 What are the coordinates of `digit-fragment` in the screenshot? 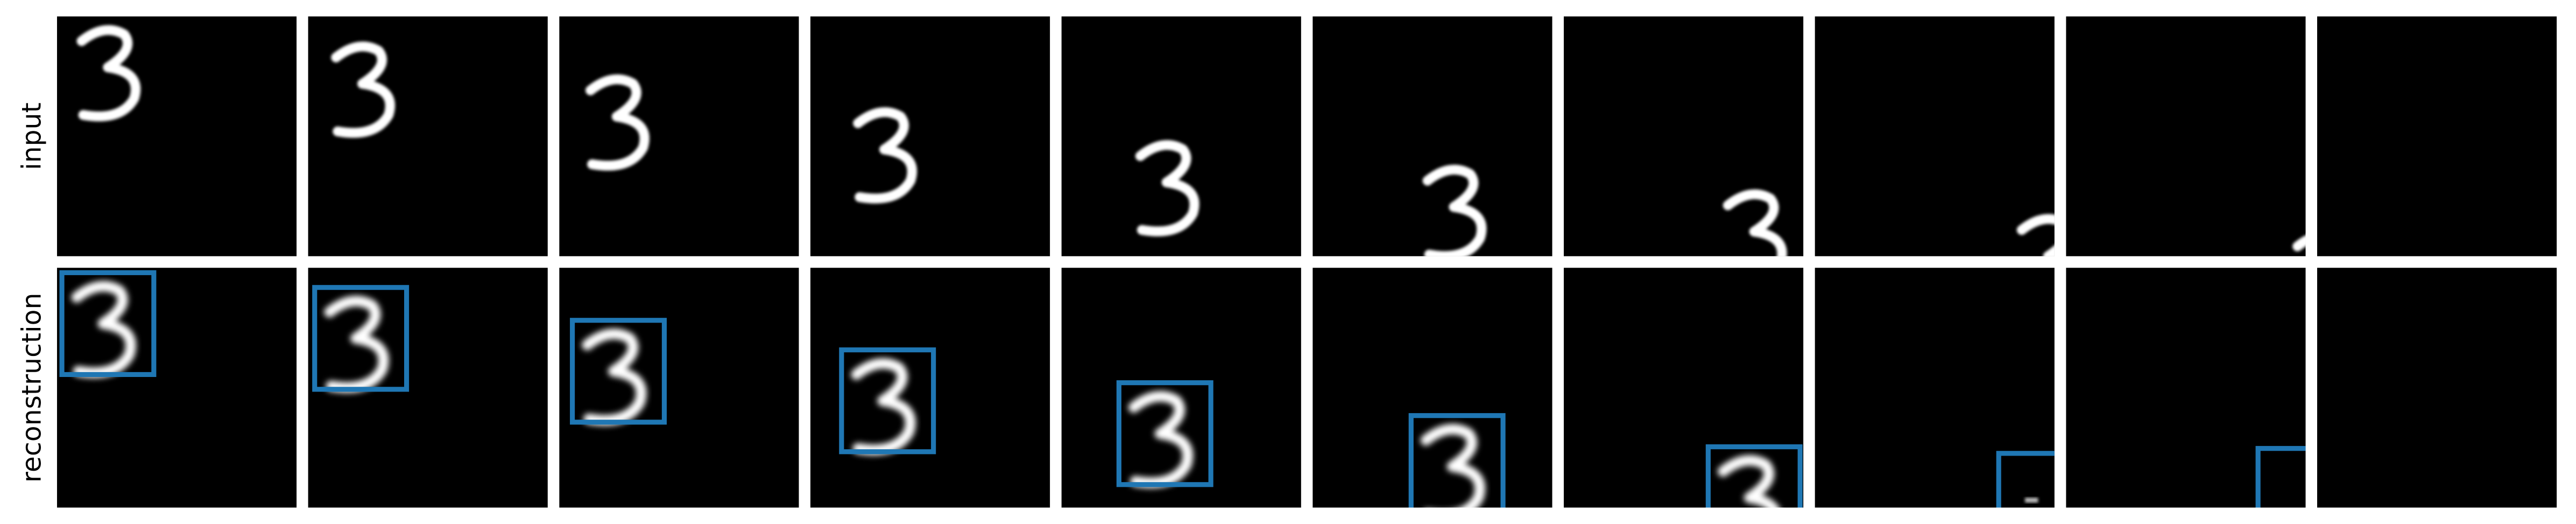 It's located at (2031, 500).